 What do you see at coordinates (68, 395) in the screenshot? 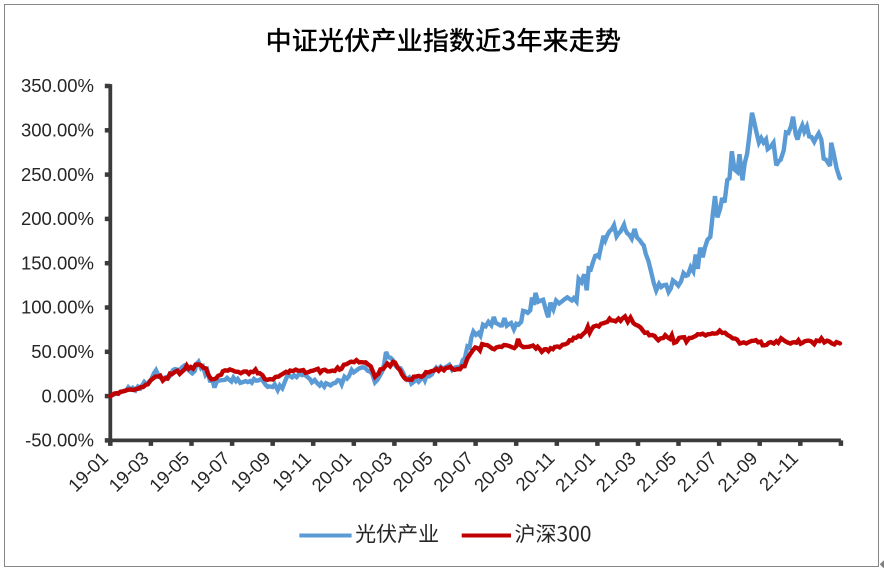
I see `svg-text: 0.00%` at bounding box center [68, 395].